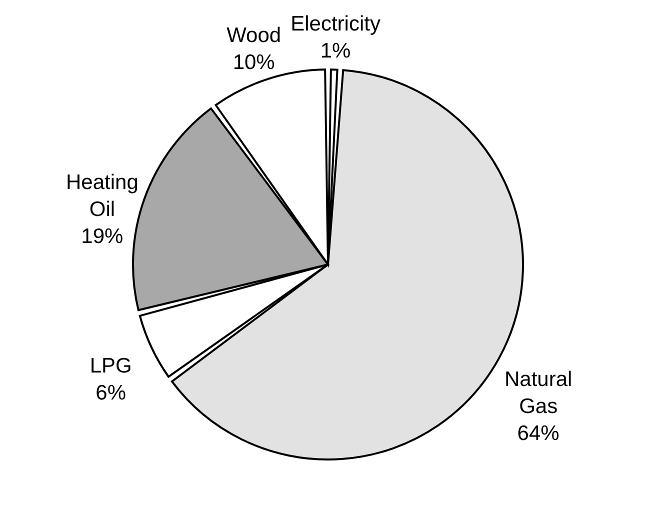 Image resolution: width=656 pixels, height=529 pixels. What do you see at coordinates (538, 434) in the screenshot?
I see `data-label: 64%` at bounding box center [538, 434].